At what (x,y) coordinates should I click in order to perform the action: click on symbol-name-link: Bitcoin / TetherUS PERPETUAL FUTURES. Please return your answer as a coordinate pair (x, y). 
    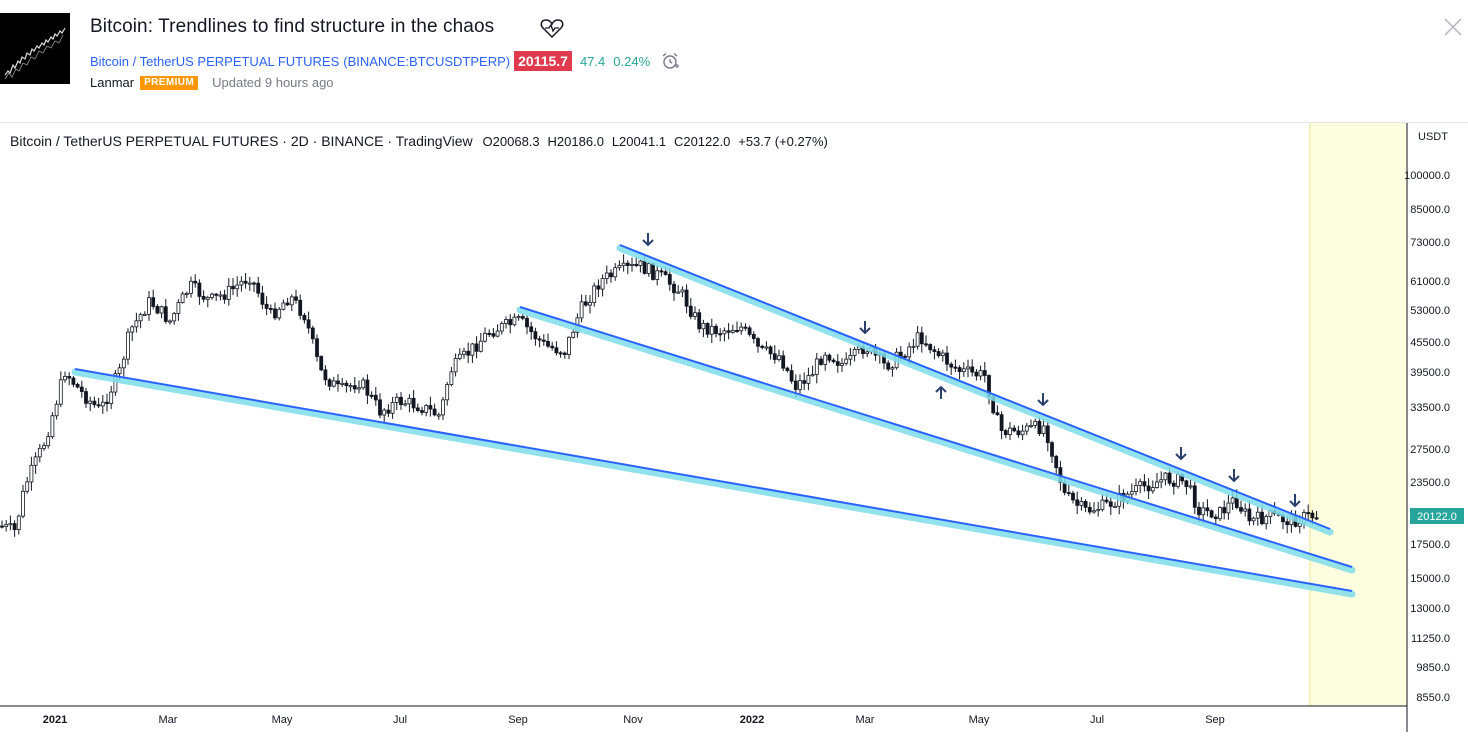
    Looking at the image, I should click on (215, 61).